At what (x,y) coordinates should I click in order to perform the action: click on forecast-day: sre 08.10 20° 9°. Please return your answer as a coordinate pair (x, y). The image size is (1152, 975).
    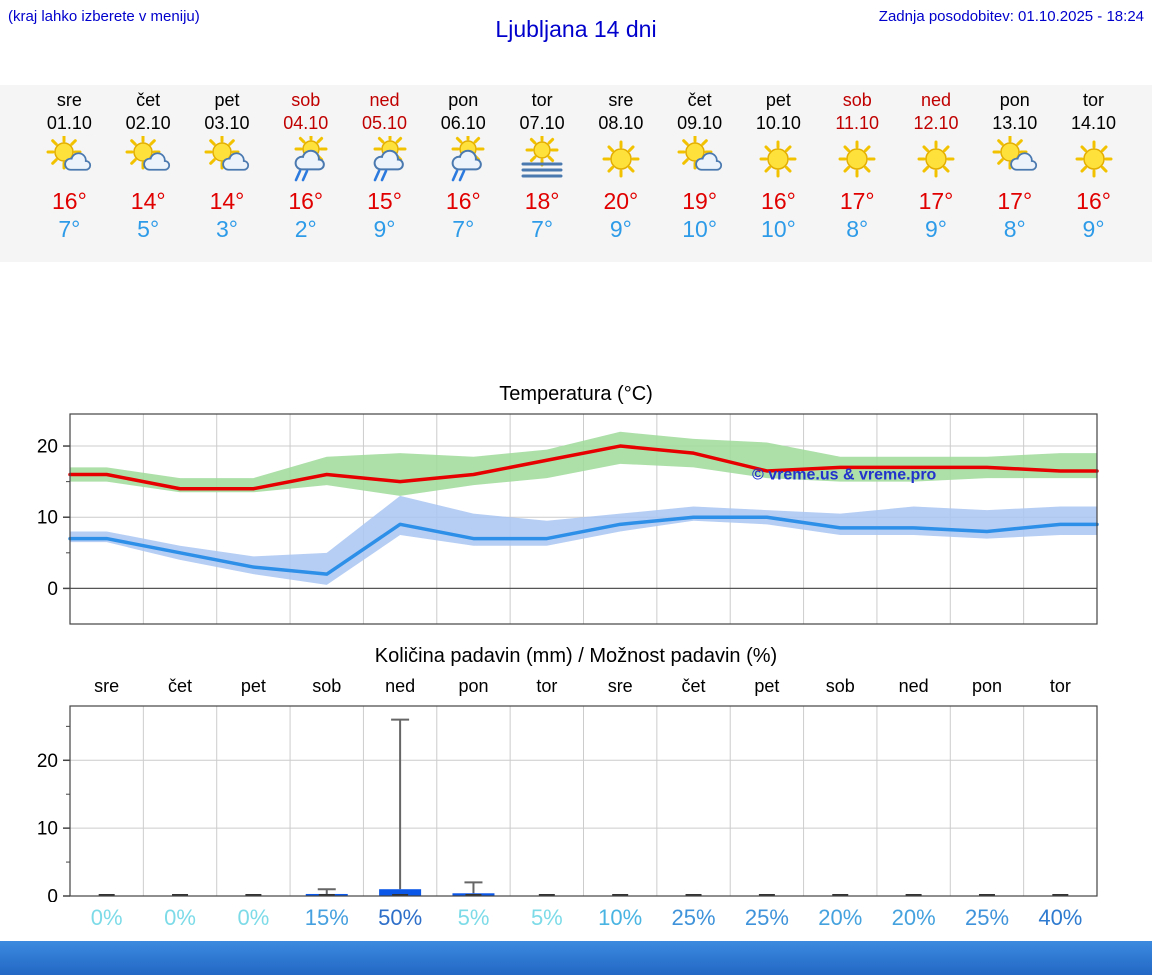
    Looking at the image, I should click on (620, 173).